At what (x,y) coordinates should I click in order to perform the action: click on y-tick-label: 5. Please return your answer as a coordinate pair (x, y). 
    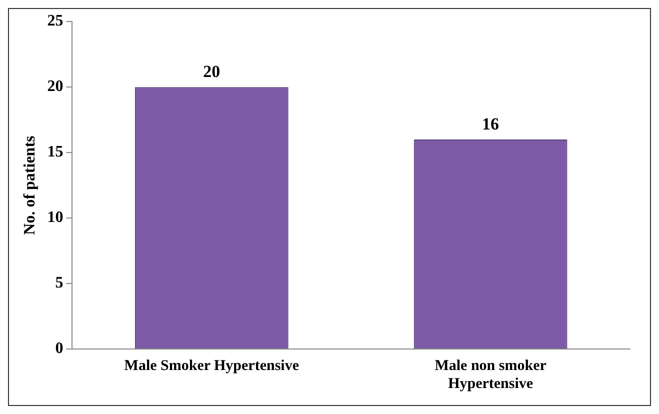
    Looking at the image, I should click on (59, 283).